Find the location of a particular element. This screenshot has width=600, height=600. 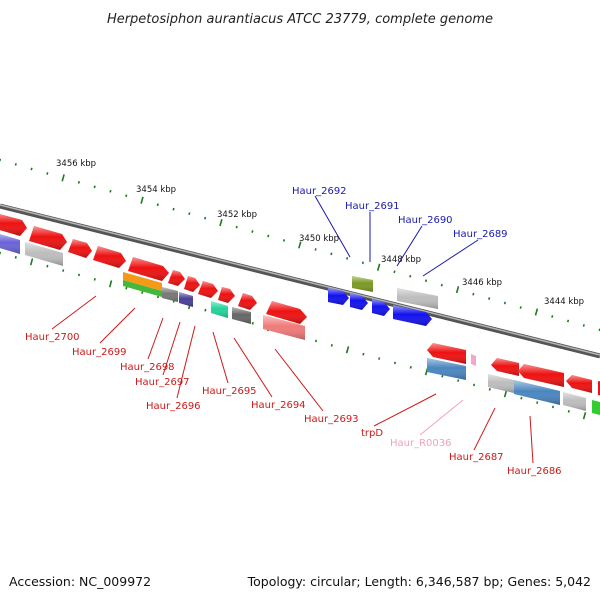

gene-label-haur-2687: Haur_2687 is located at coordinates (476, 457).